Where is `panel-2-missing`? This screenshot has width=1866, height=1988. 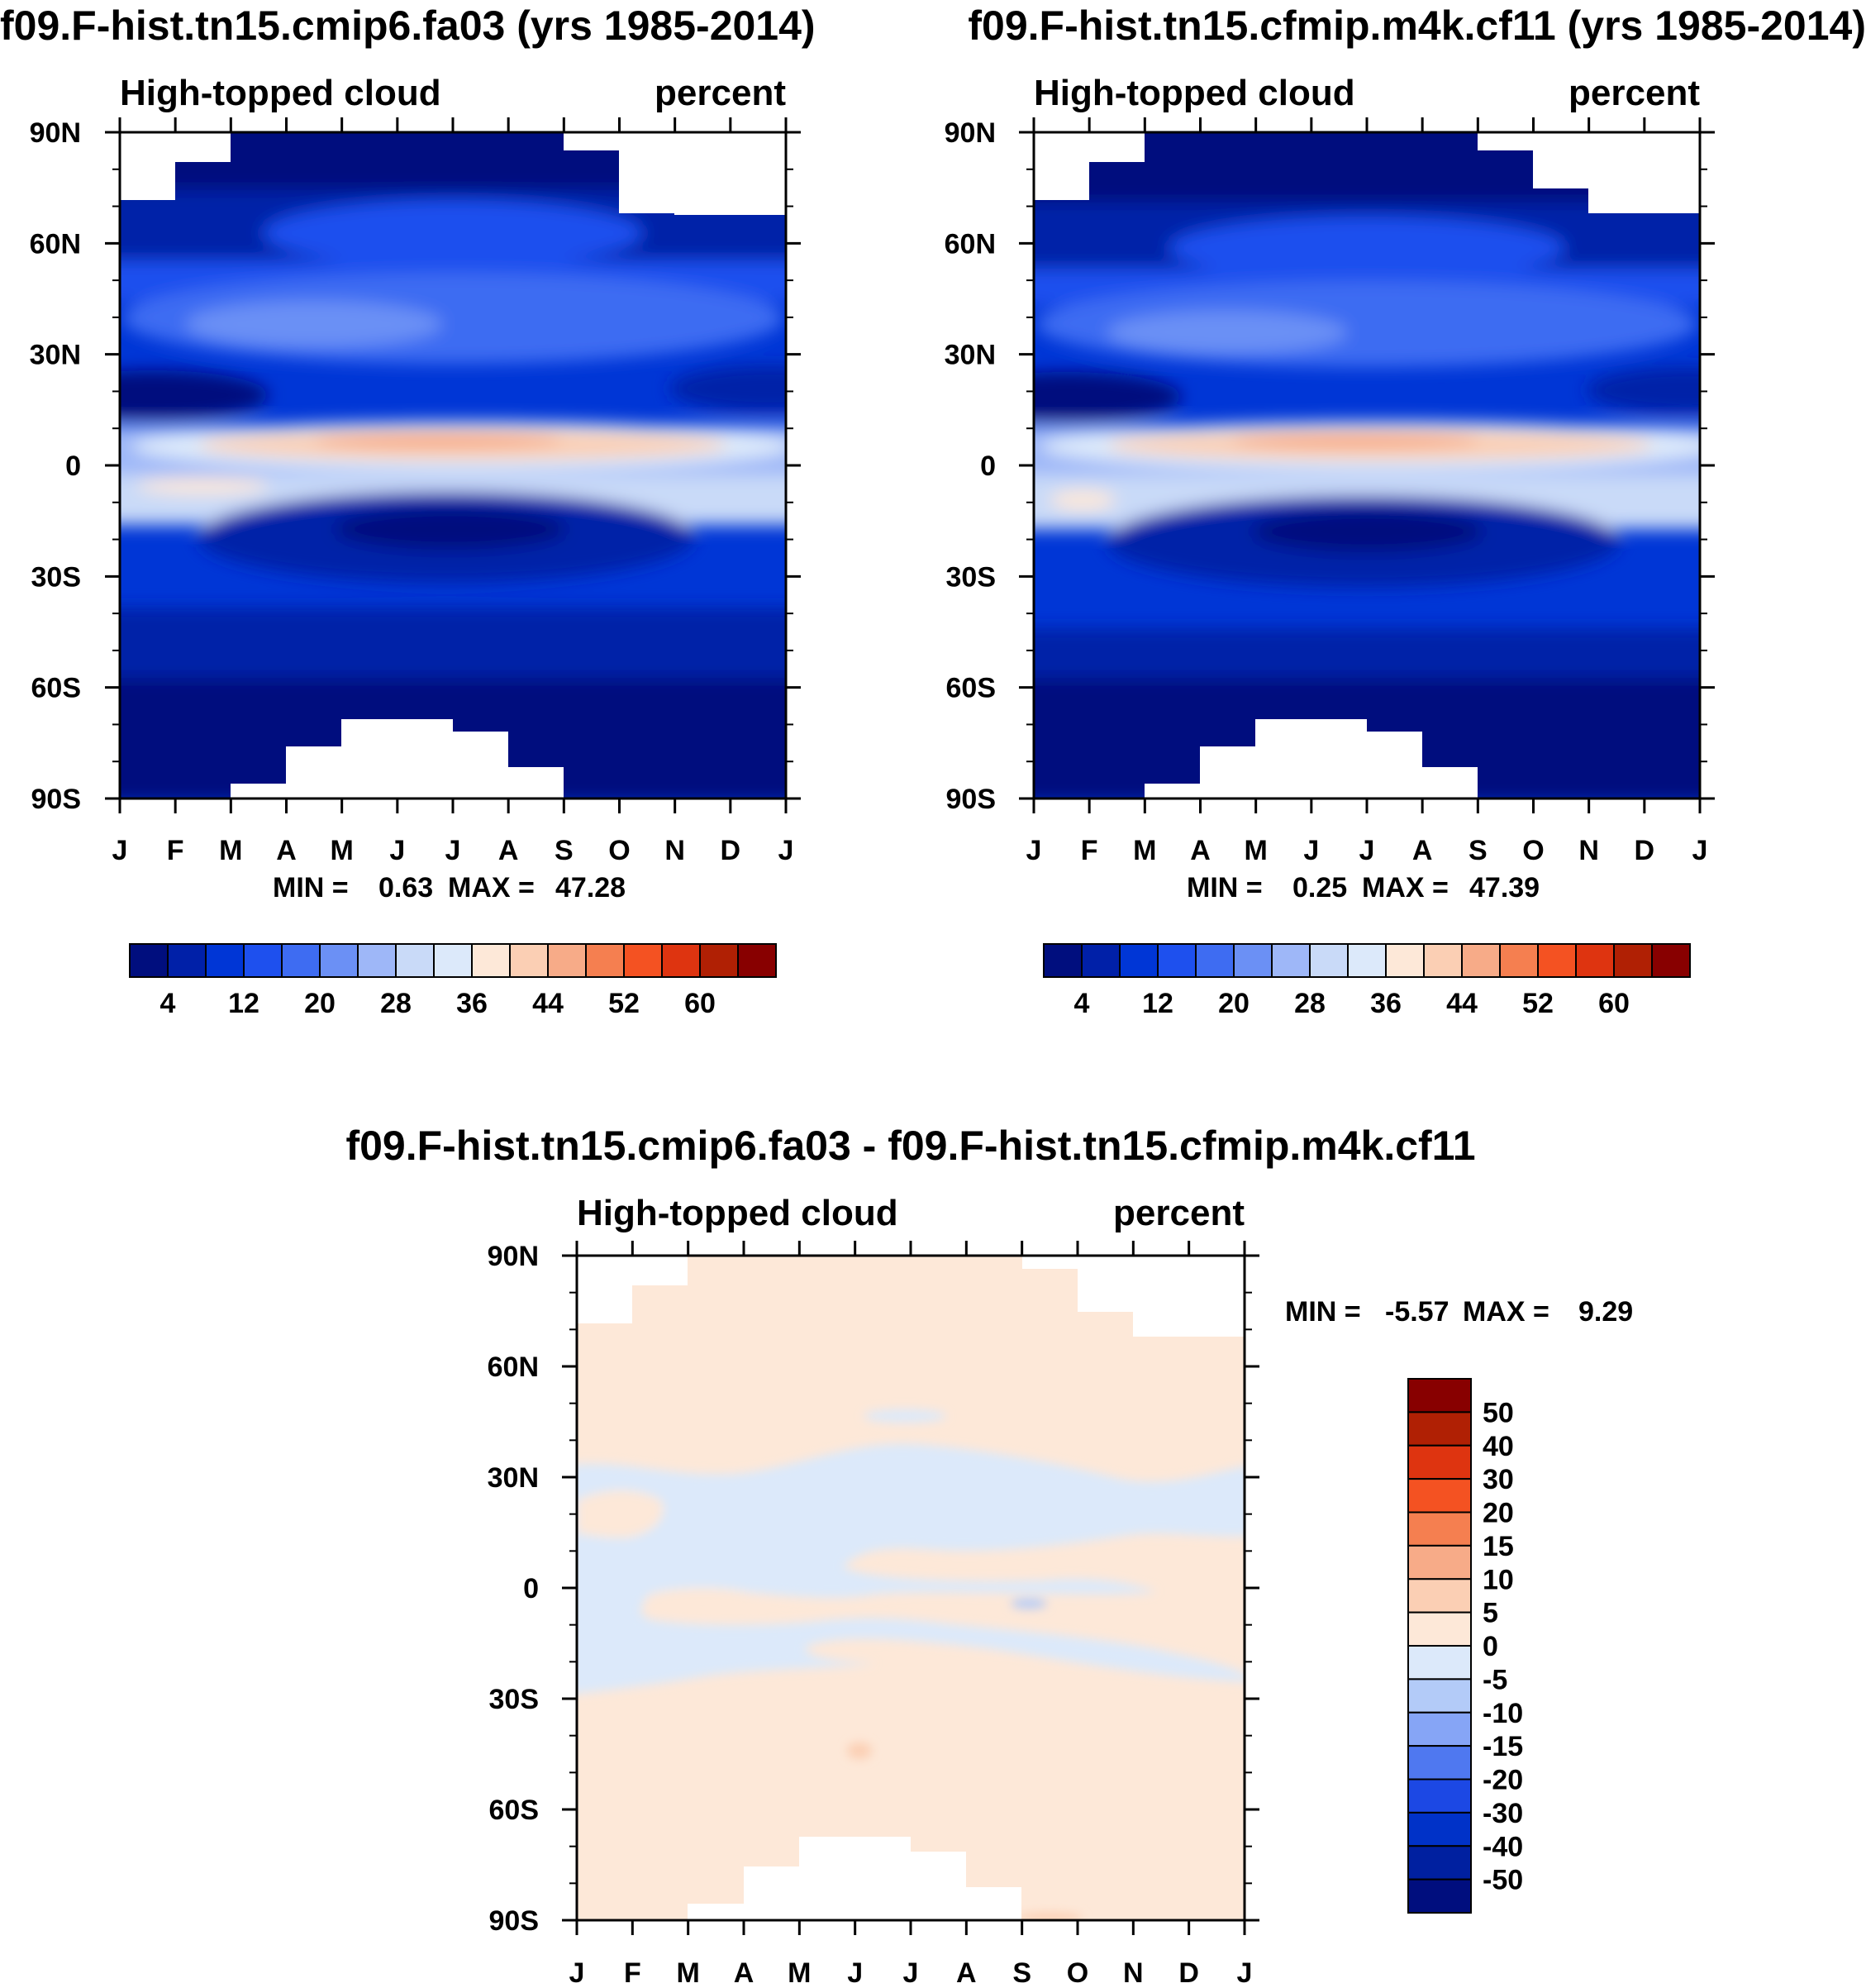 panel-2-missing is located at coordinates (1367, 465).